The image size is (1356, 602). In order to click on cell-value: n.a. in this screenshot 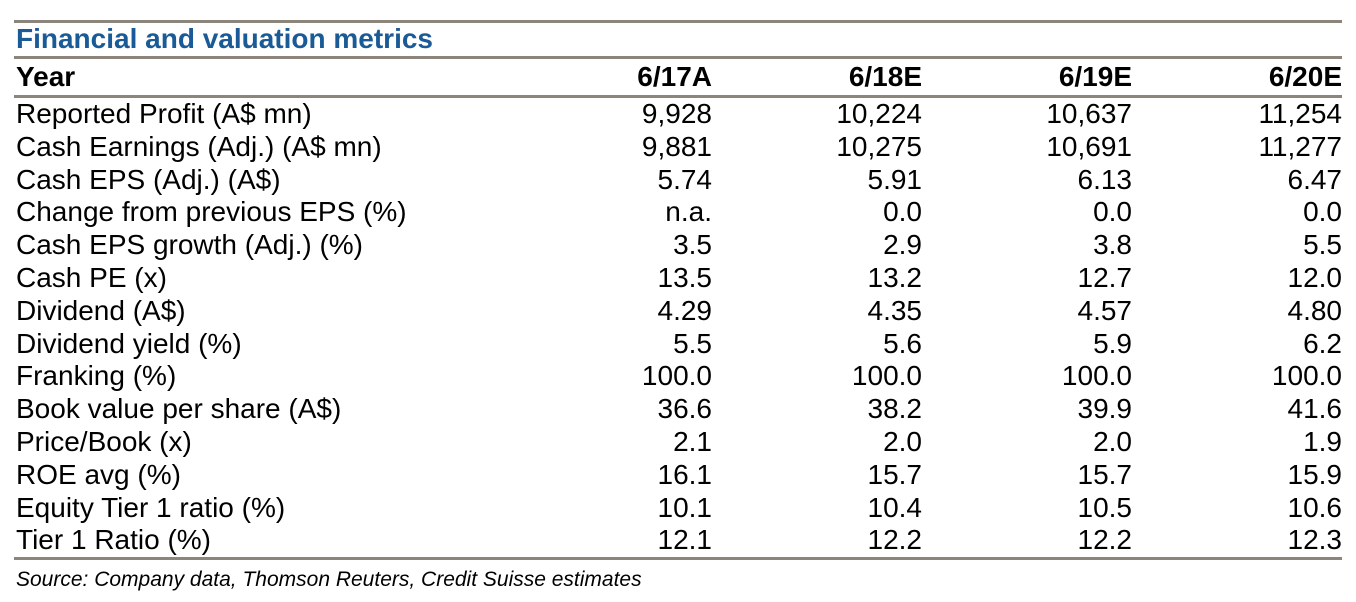, I will do `click(688, 212)`.